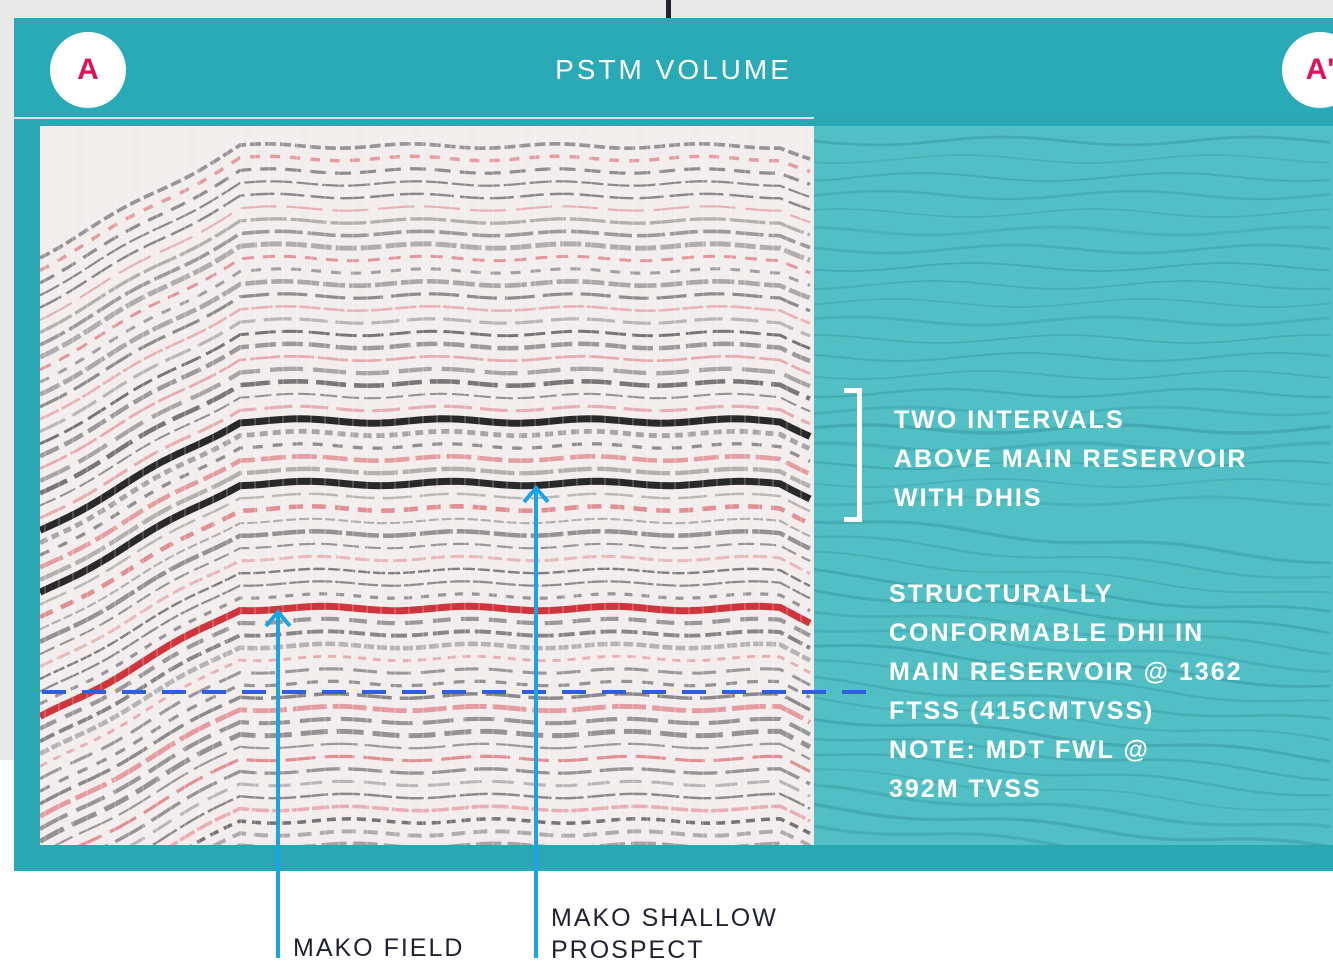  I want to click on dhi-note-line: FTSS (415CMTVSS), so click(1022, 711).